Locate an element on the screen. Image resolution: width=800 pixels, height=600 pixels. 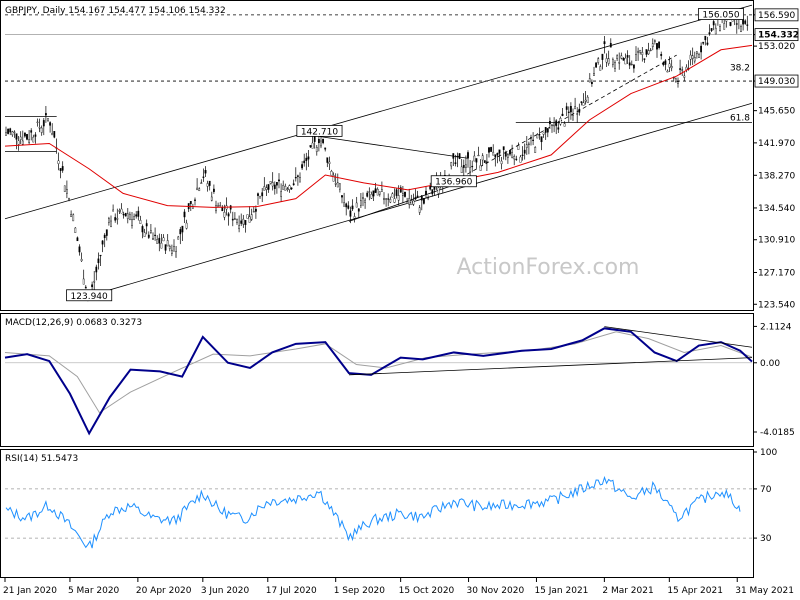
rsi-panel-title: RSI(14) 51.5473 is located at coordinates (41, 459).